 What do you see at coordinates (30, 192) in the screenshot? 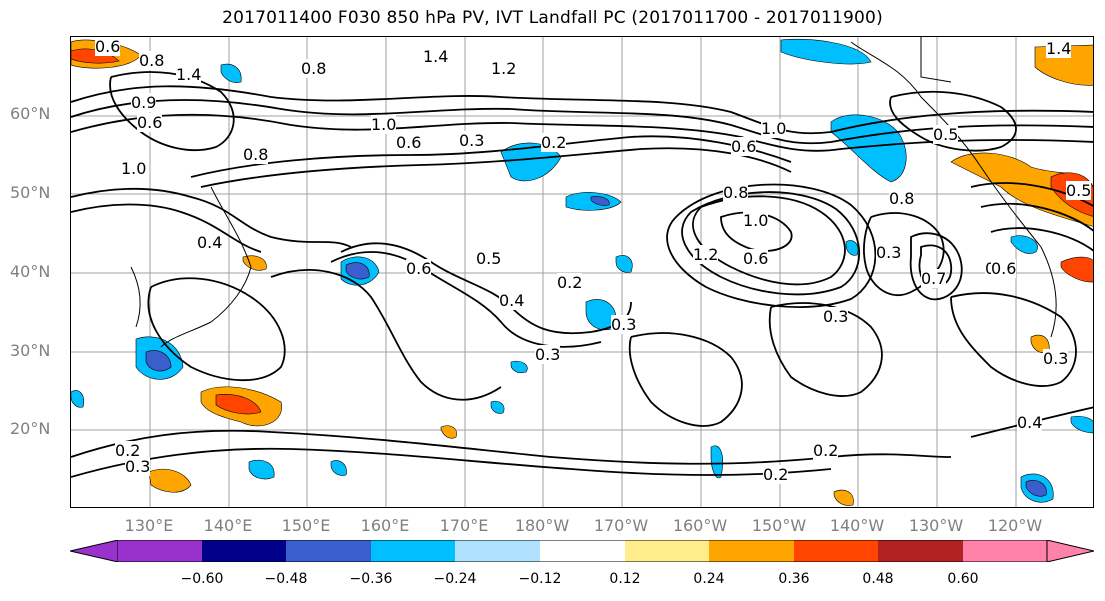
I see `lat-label: 50°N` at bounding box center [30, 192].